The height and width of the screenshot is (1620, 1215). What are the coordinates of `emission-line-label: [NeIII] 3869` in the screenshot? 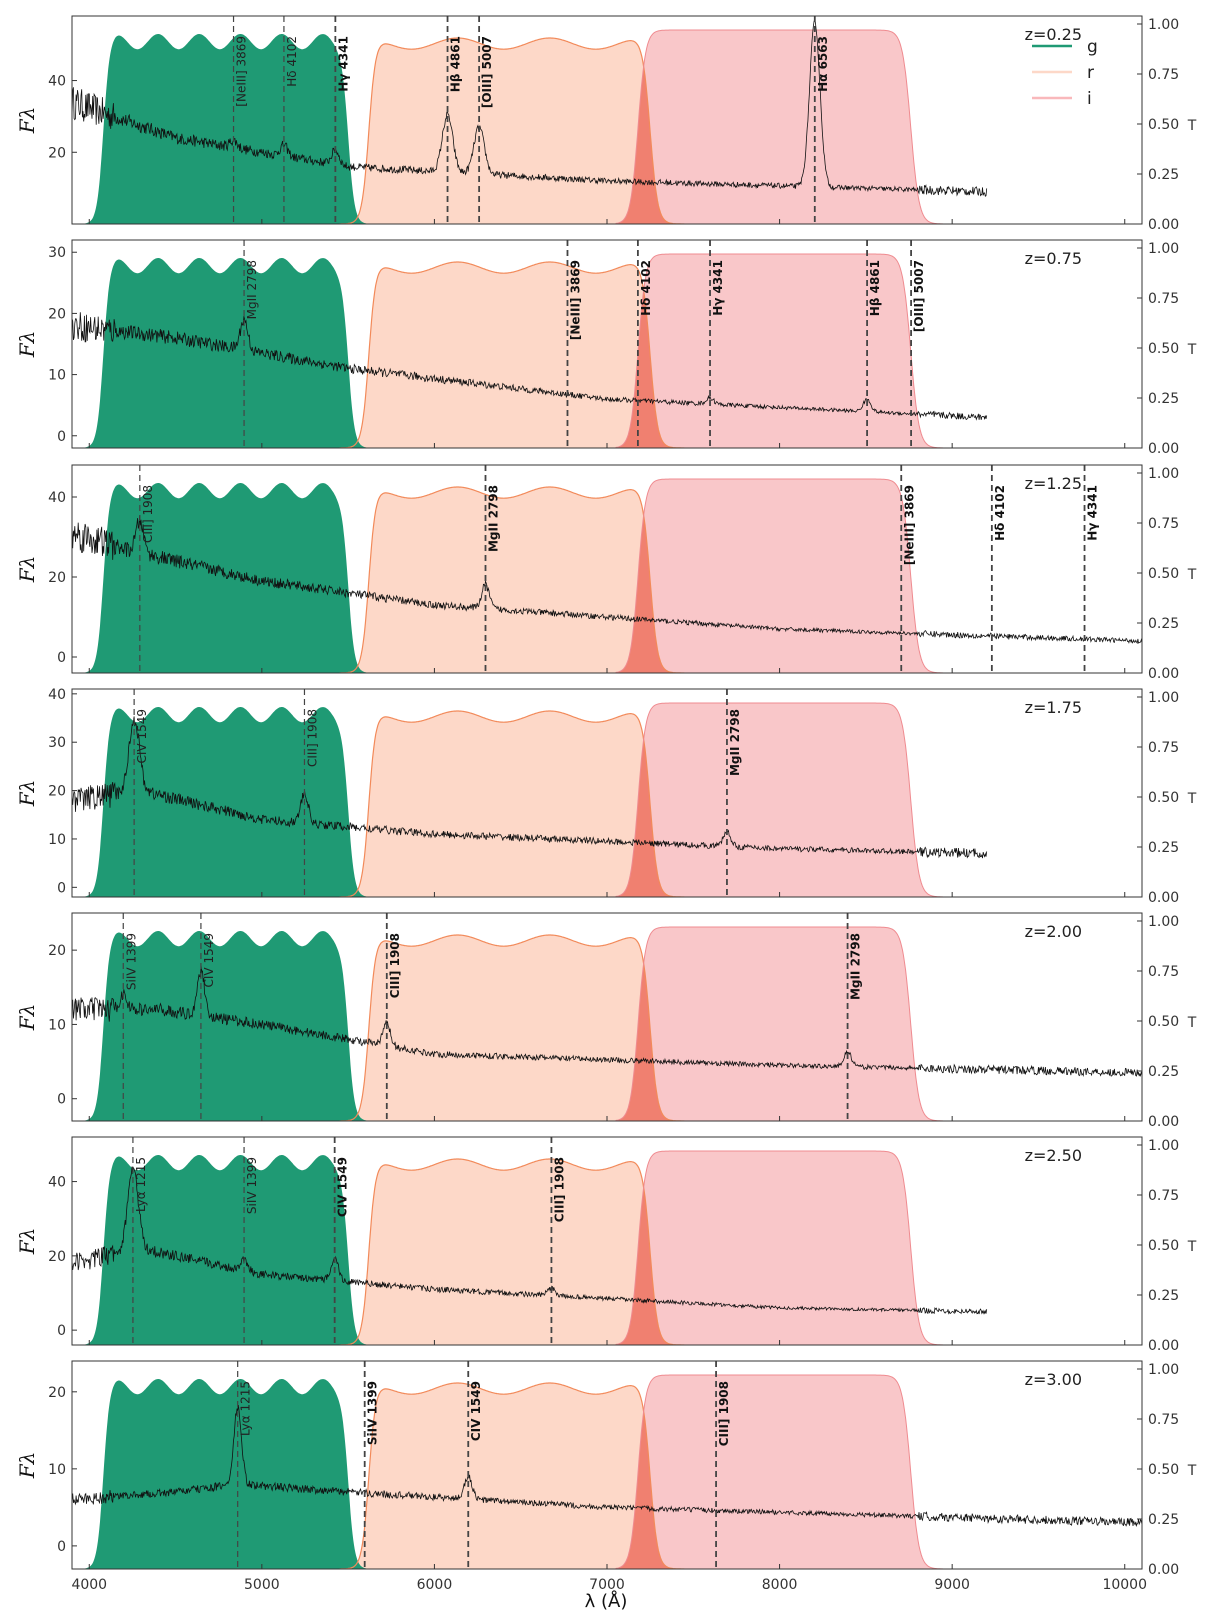 It's located at (242, 71).